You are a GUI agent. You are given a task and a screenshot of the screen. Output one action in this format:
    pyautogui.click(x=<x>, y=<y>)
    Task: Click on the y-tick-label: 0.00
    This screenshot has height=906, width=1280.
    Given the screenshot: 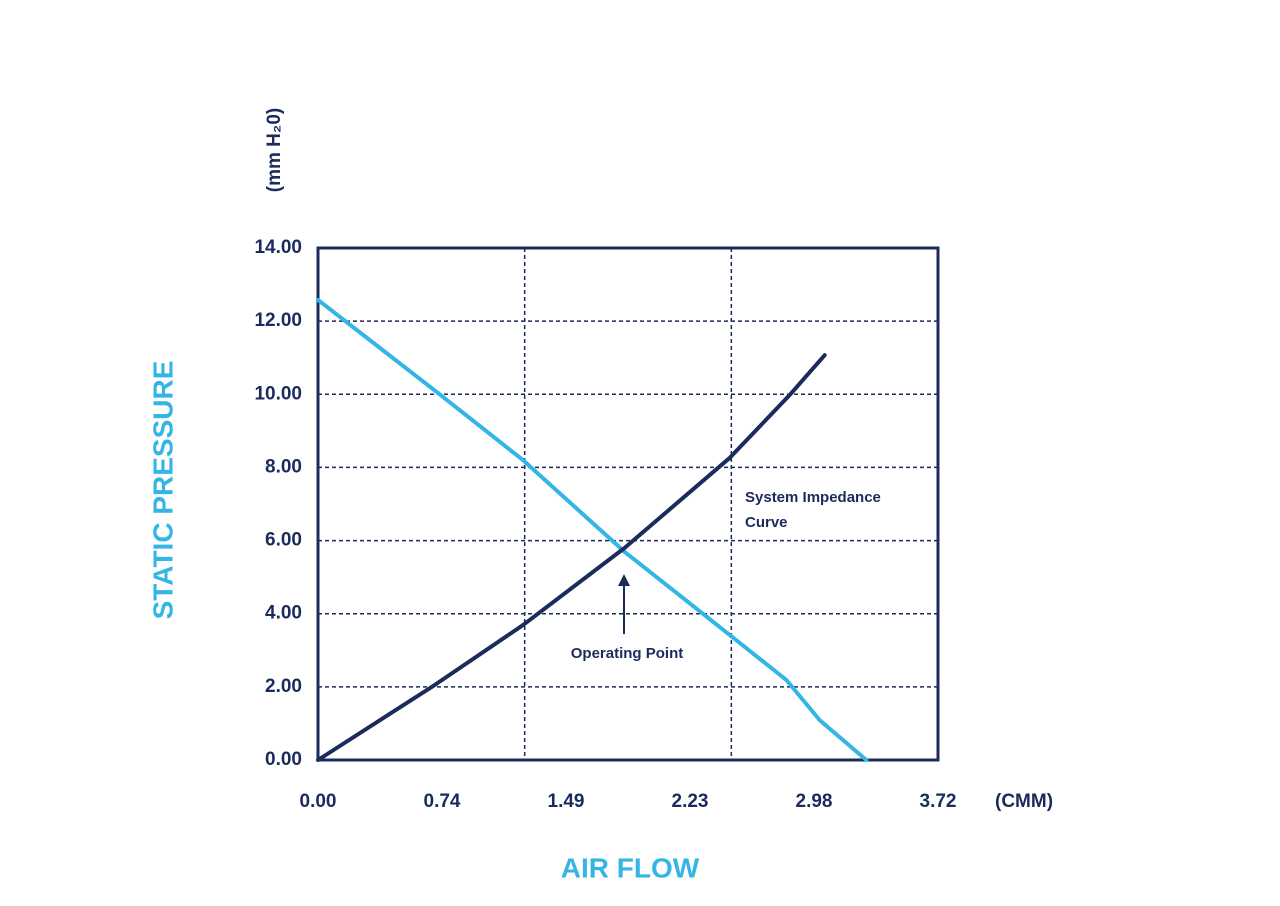 What is the action you would take?
    pyautogui.click(x=283, y=759)
    